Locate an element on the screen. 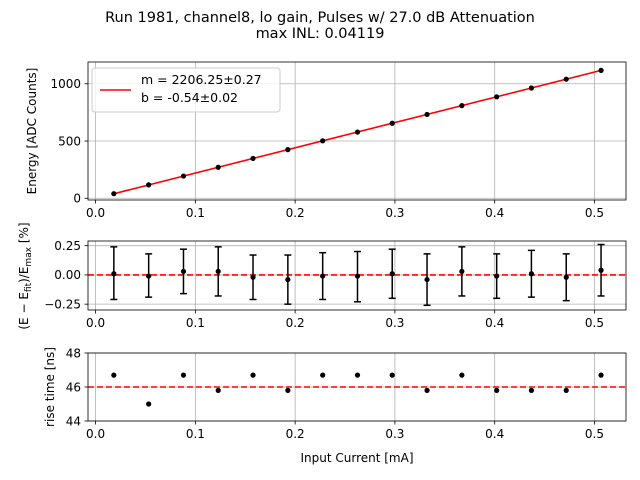 The width and height of the screenshot is (640, 480). energy-xtick-label: 0.3 is located at coordinates (394, 213).